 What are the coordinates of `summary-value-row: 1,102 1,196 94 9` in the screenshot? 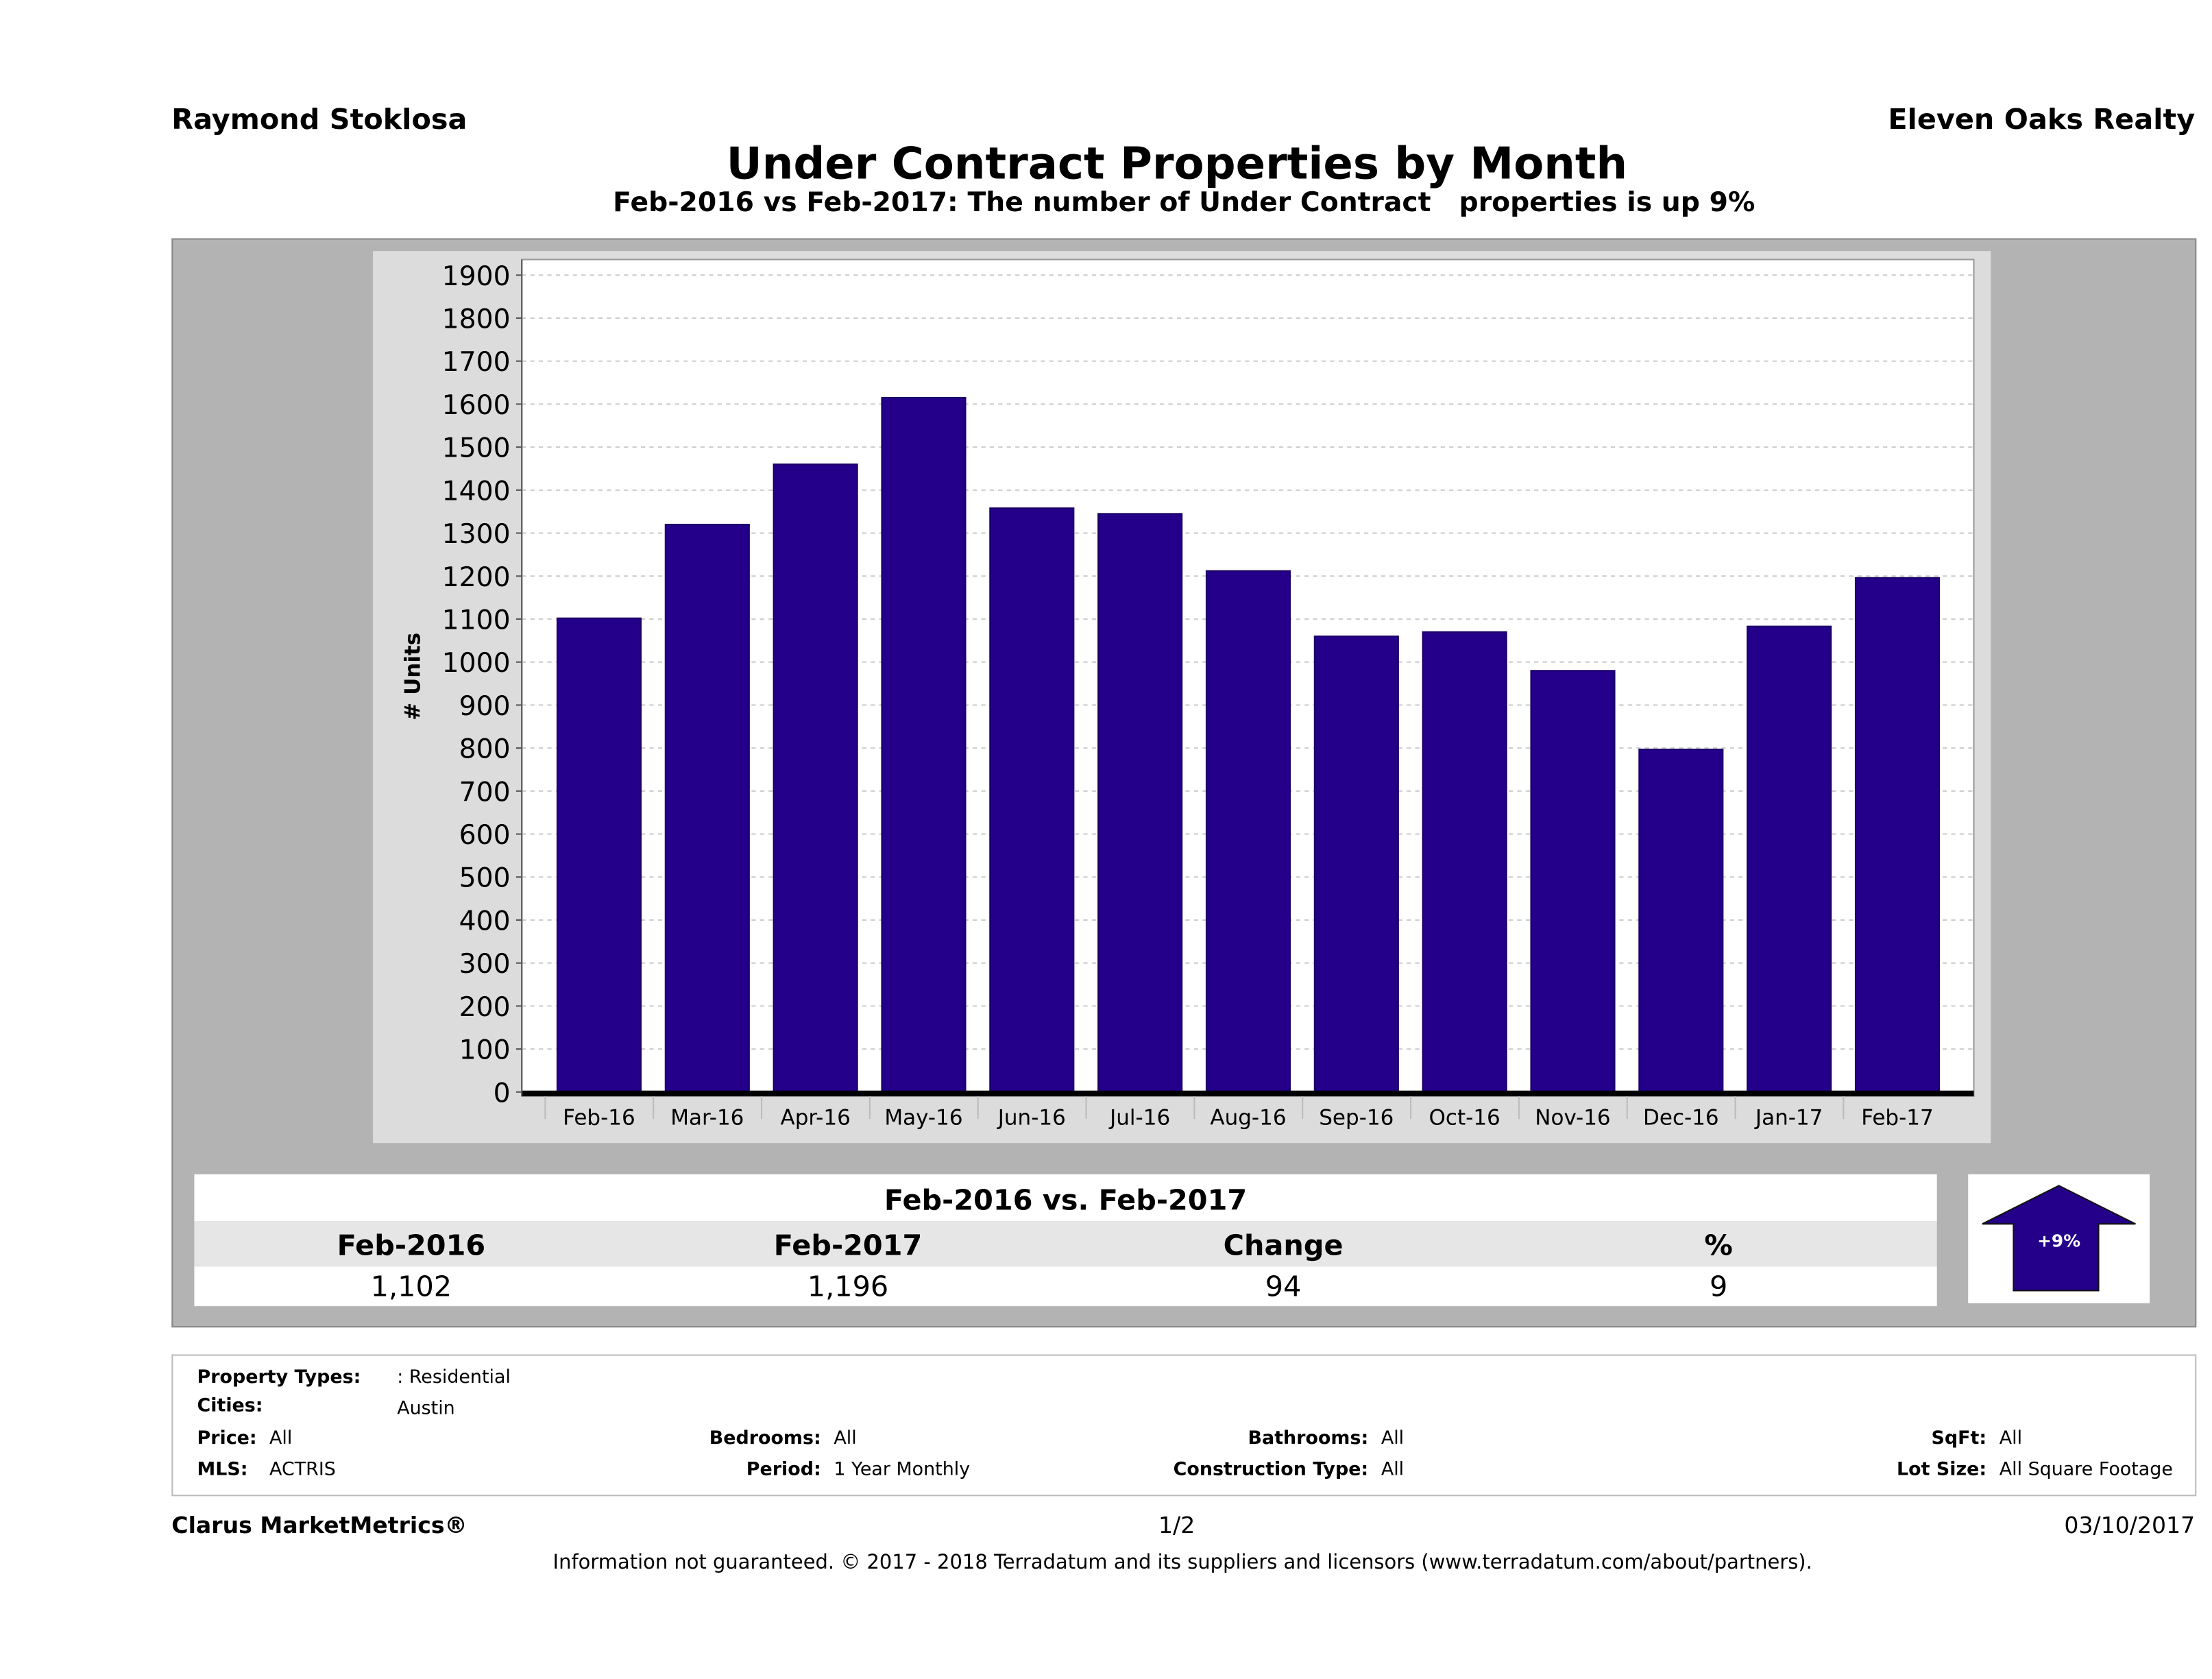 It's located at (1065, 1286).